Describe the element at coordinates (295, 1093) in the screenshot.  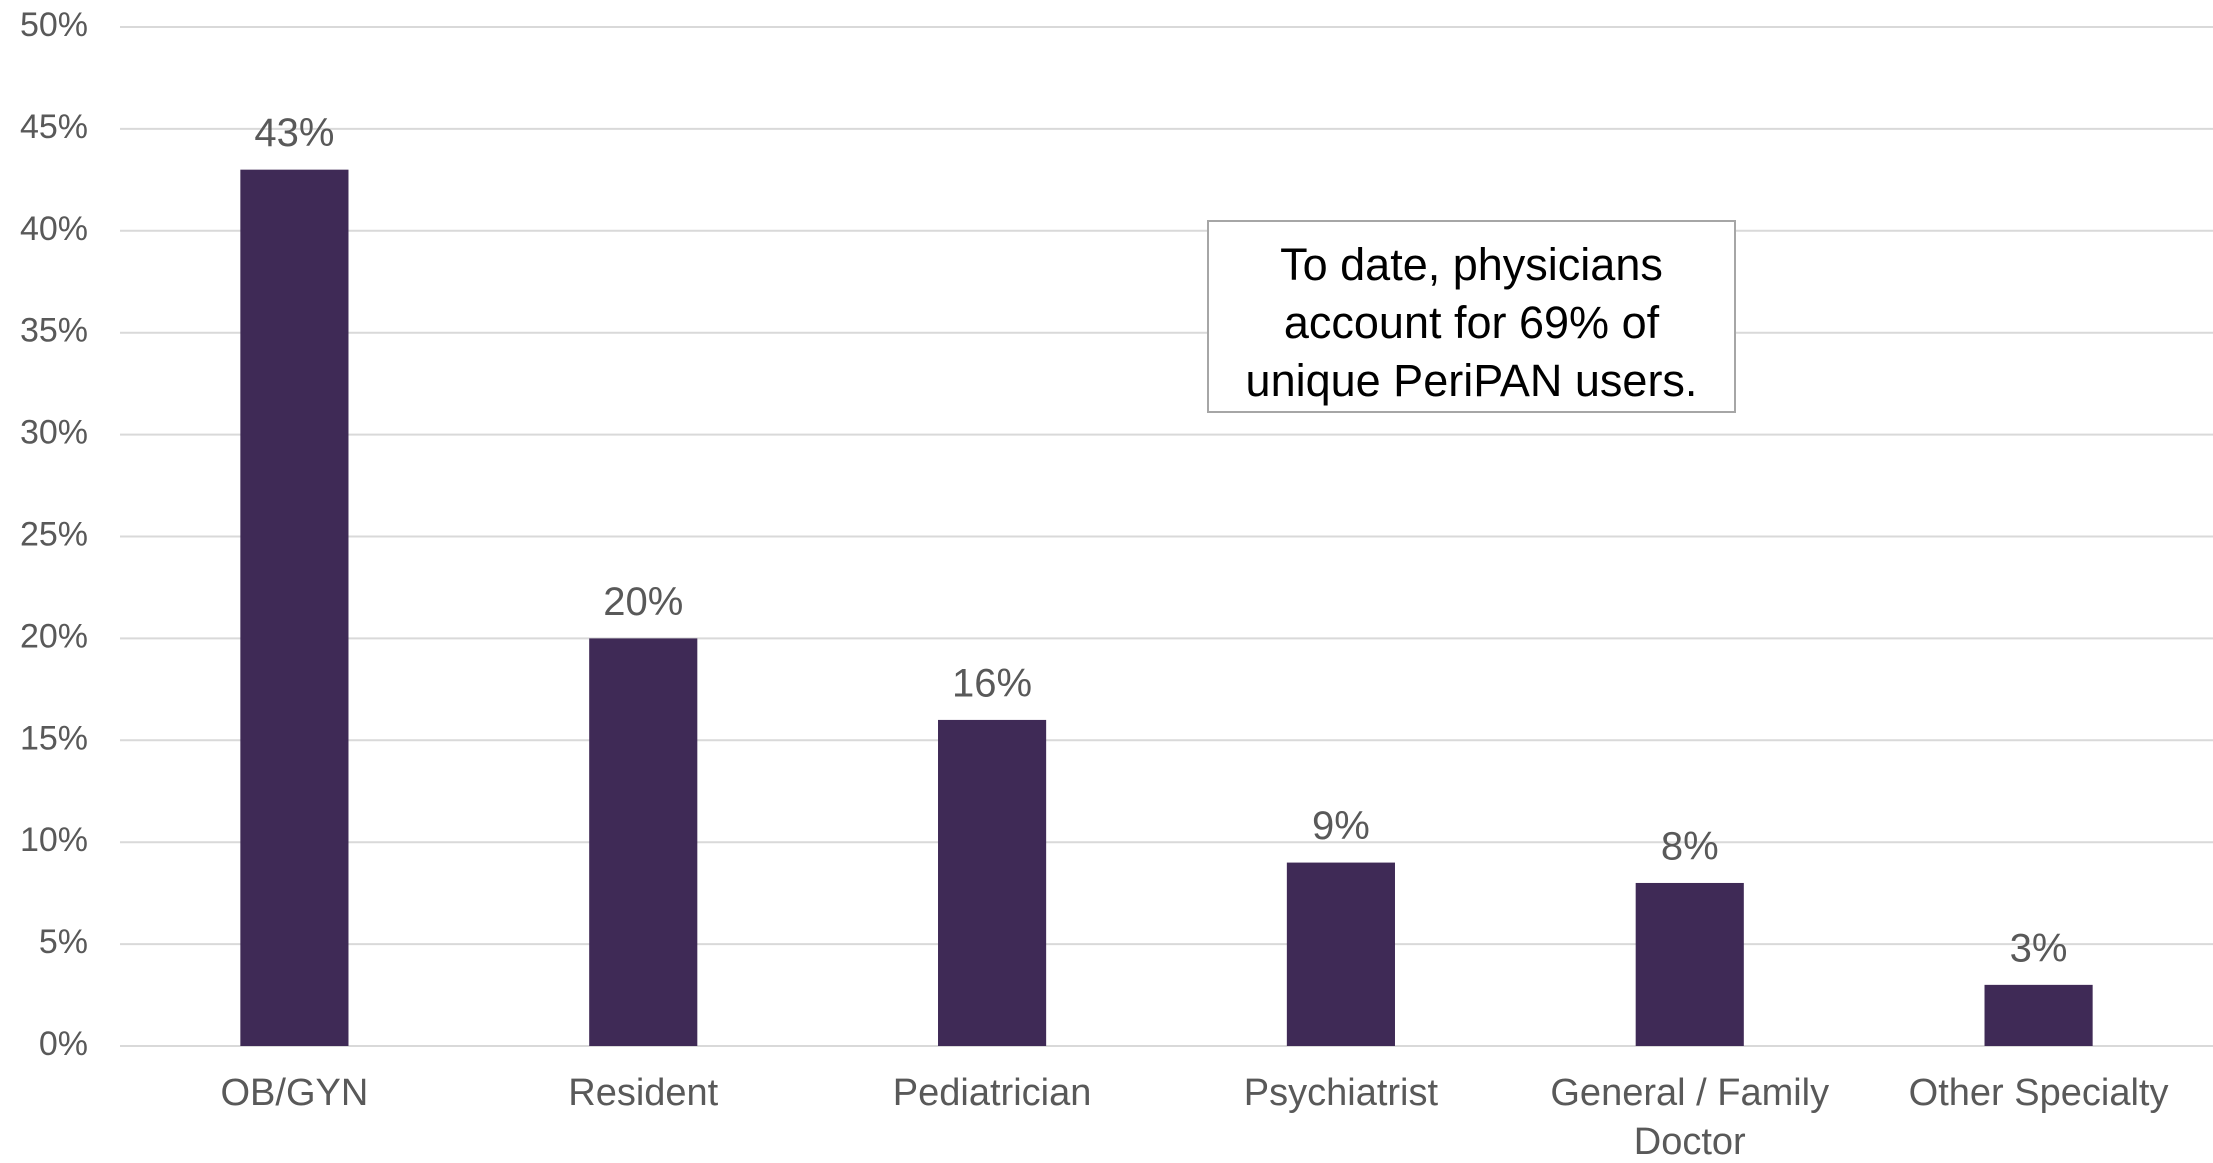
I see `x-tick-label: OB/GYN` at that location.